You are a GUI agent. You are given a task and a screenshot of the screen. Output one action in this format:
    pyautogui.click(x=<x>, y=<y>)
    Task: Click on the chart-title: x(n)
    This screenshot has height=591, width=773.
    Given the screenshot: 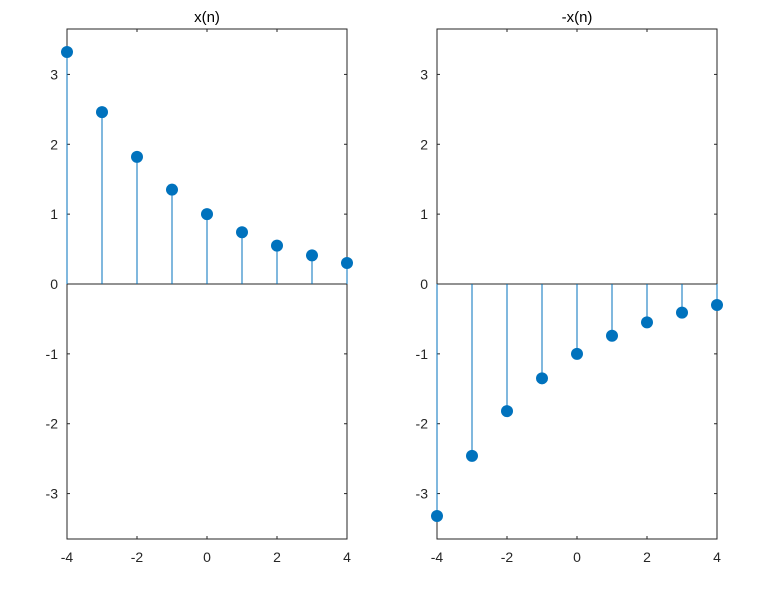 What is the action you would take?
    pyautogui.click(x=207, y=17)
    